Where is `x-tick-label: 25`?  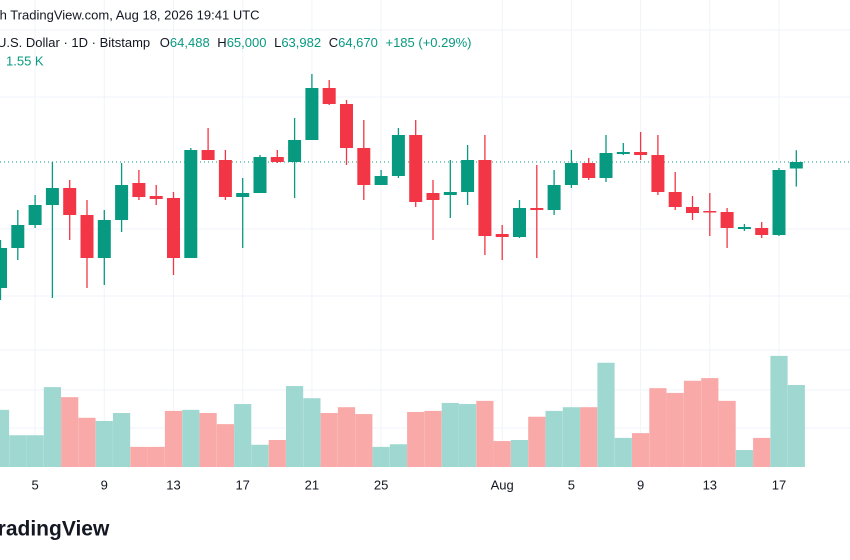
x-tick-label: 25 is located at coordinates (381, 484).